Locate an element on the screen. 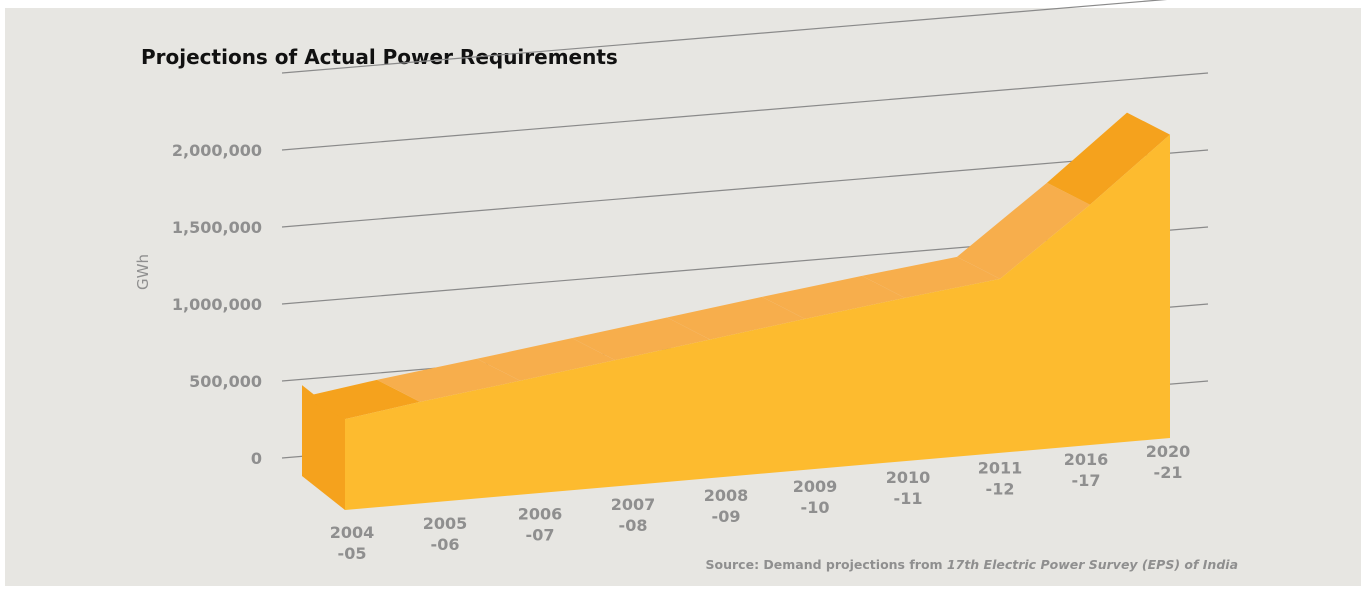 The image size is (1368, 594). x-tick-label: 2004 is located at coordinates (352, 532).